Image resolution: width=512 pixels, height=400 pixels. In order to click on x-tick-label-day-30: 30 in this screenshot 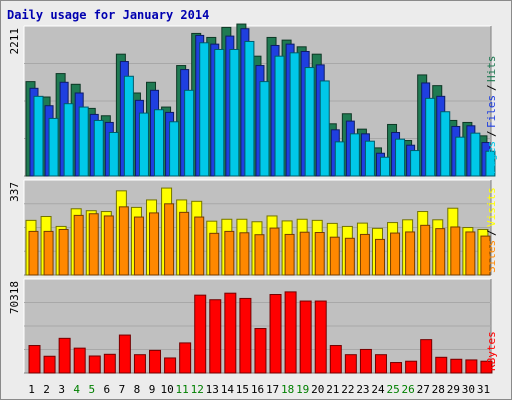, I will do `click(468, 389)`.